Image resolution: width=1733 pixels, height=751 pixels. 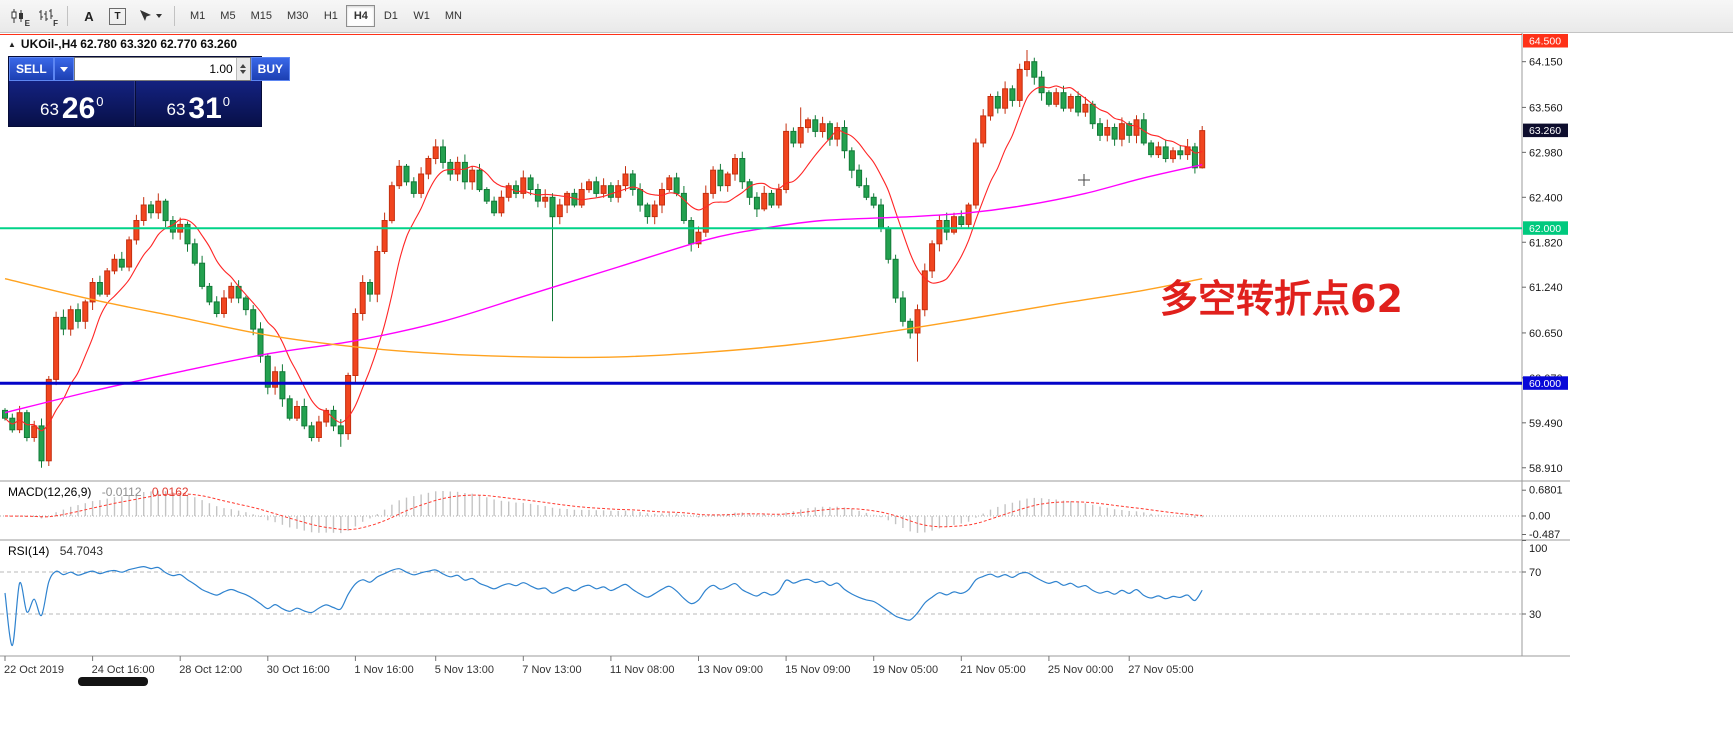 What do you see at coordinates (298, 670) in the screenshot?
I see `svg-text: 30 Oct 16:00` at bounding box center [298, 670].